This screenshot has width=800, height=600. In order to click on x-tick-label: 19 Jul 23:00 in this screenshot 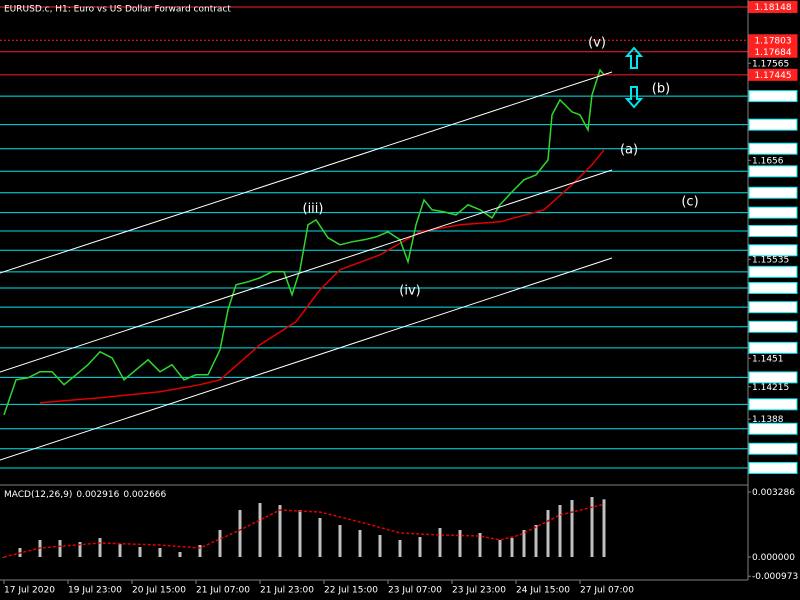, I will do `click(95, 591)`.